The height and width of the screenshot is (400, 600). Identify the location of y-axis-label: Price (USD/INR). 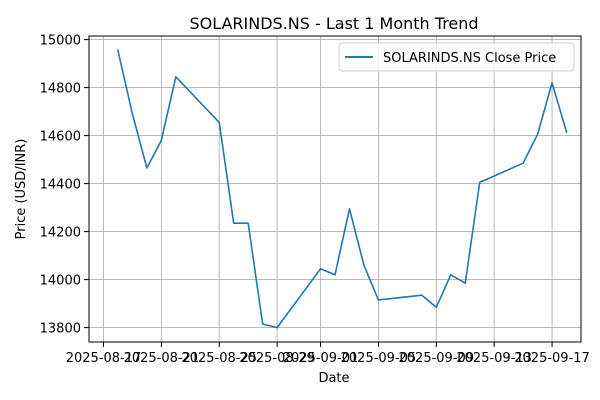
(21, 189).